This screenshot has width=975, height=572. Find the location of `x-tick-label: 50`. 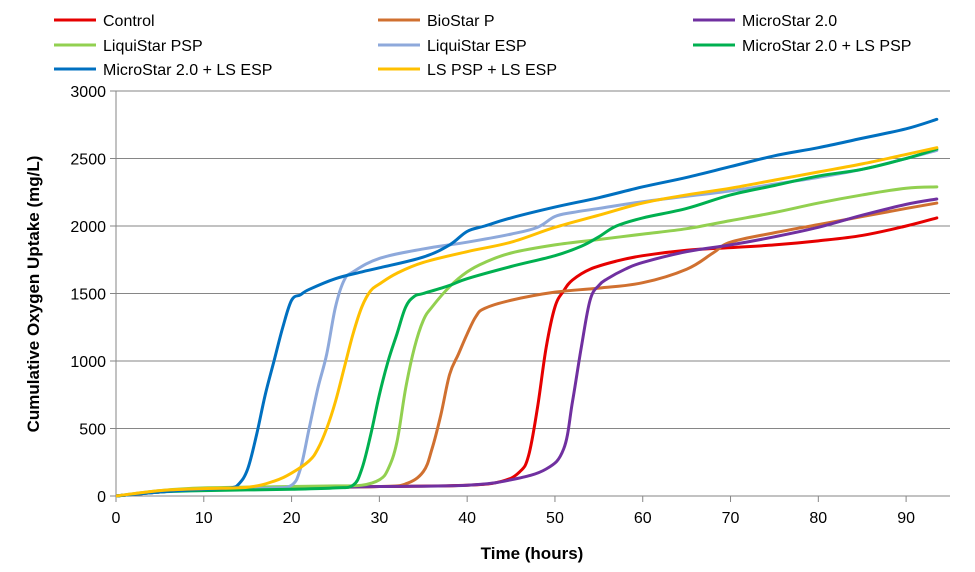

x-tick-label: 50 is located at coordinates (555, 518).